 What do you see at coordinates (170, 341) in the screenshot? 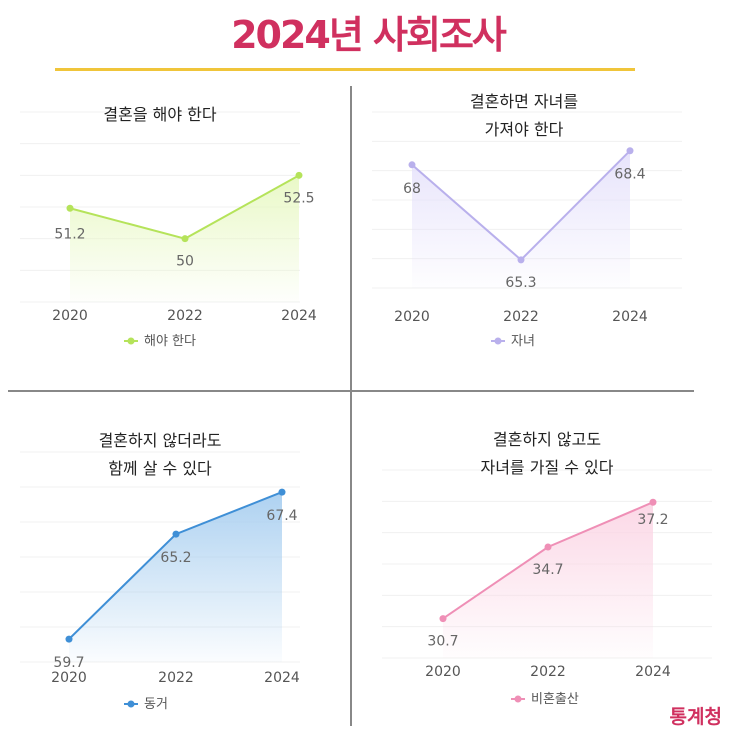
I see `legend-label: 해야 한다` at bounding box center [170, 341].